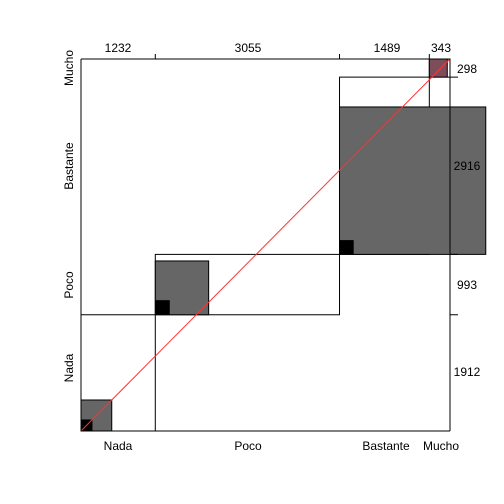 This screenshot has width=504, height=504. Describe the element at coordinates (69, 367) in the screenshot. I see `y-label-nada: Nada` at that location.